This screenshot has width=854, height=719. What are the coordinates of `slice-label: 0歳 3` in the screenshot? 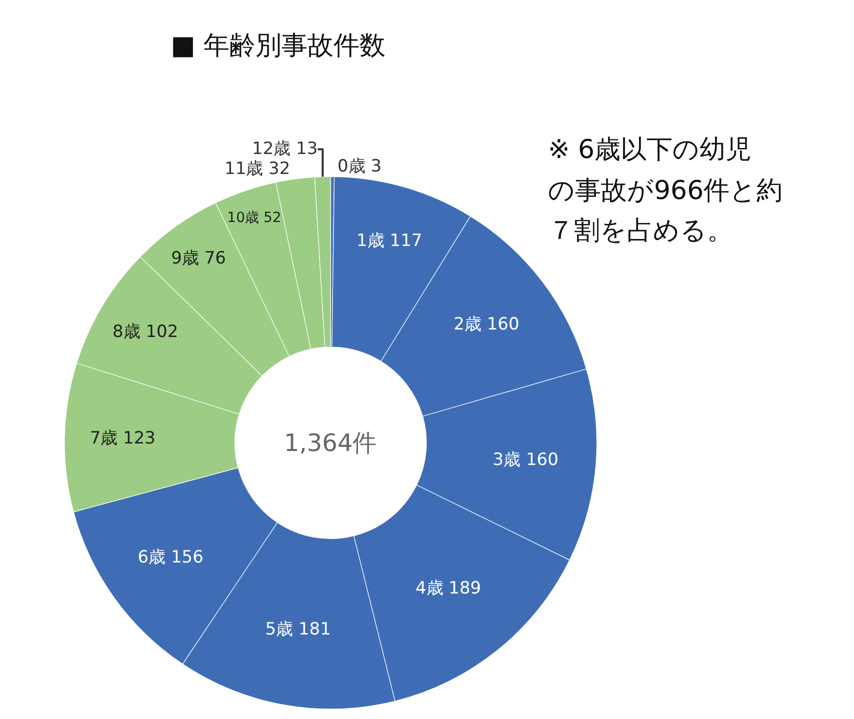 It's located at (359, 166).